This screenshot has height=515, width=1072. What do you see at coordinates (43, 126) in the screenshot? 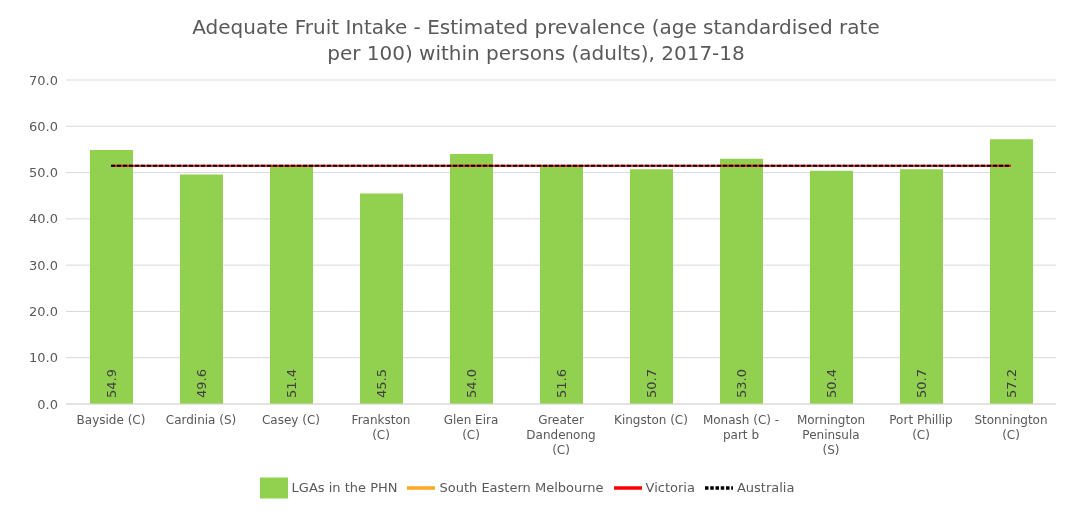
I see `y-tick-label: 60.0` at bounding box center [43, 126].